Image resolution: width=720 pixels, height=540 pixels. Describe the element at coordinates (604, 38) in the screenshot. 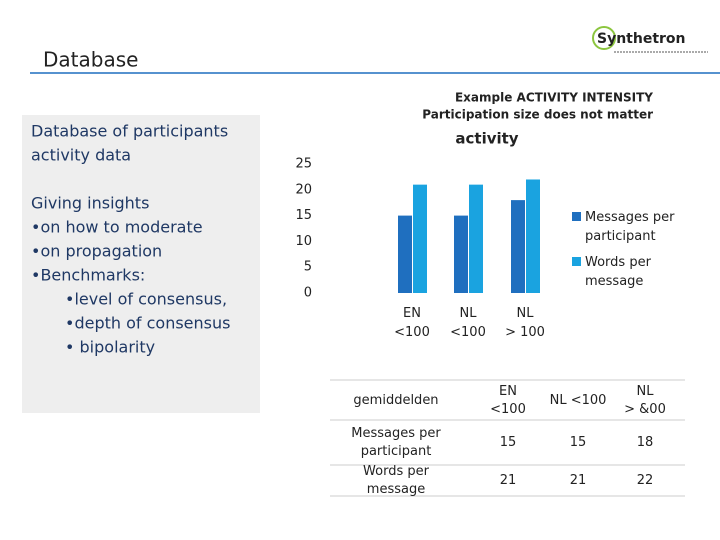

I see `logo-ring` at that location.